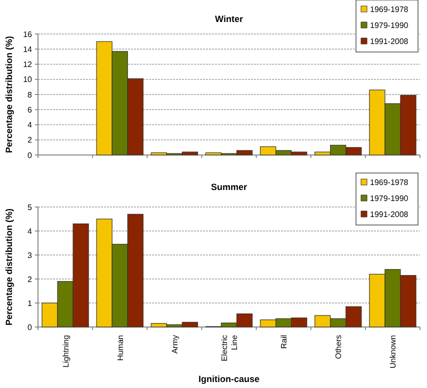 Image resolution: width=427 pixels, height=388 pixels. Describe the element at coordinates (284, 341) in the screenshot. I see `x-tick-label: Rail` at that location.